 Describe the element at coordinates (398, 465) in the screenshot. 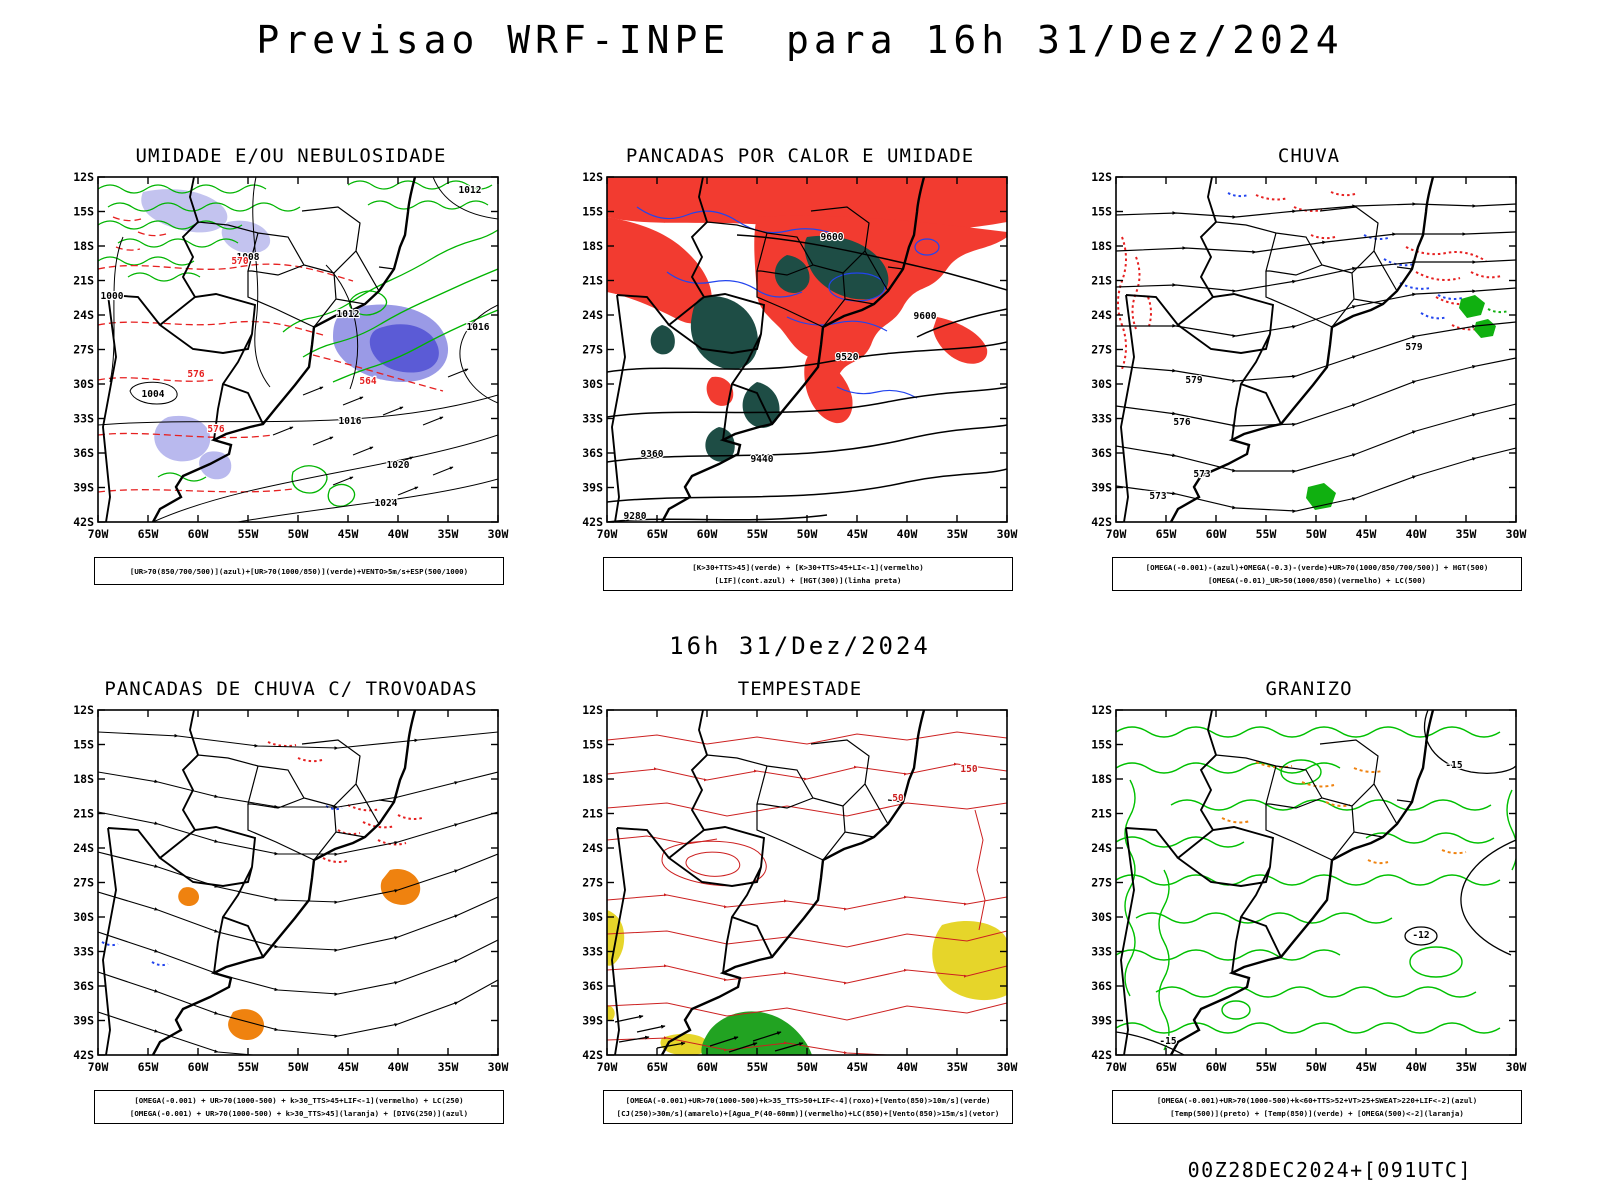

I see `svg-text: 1020` at that location.